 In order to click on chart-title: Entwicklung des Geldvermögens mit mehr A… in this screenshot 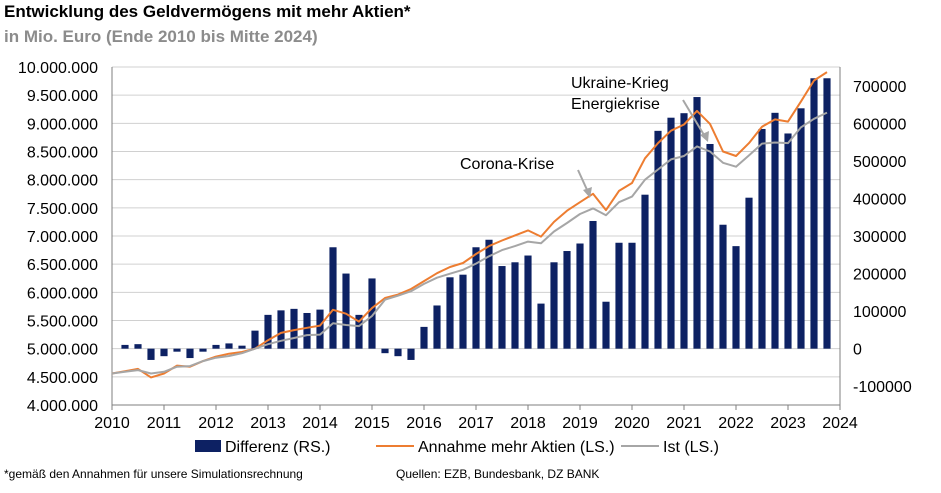, I will do `click(207, 11)`.